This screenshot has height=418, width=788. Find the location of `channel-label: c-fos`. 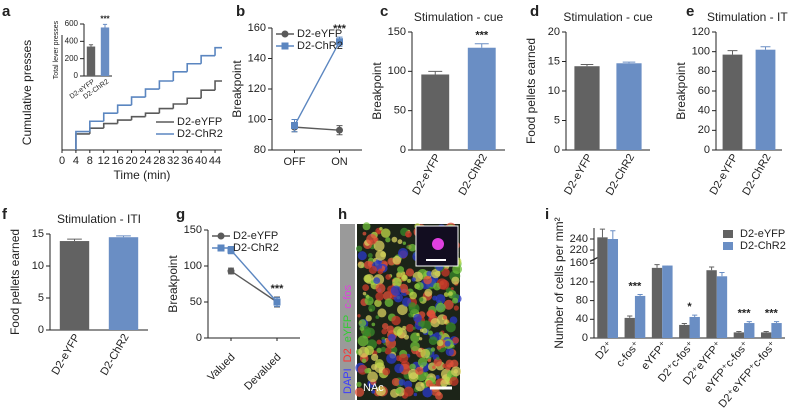

channel-label: c-fos is located at coordinates (348, 296).